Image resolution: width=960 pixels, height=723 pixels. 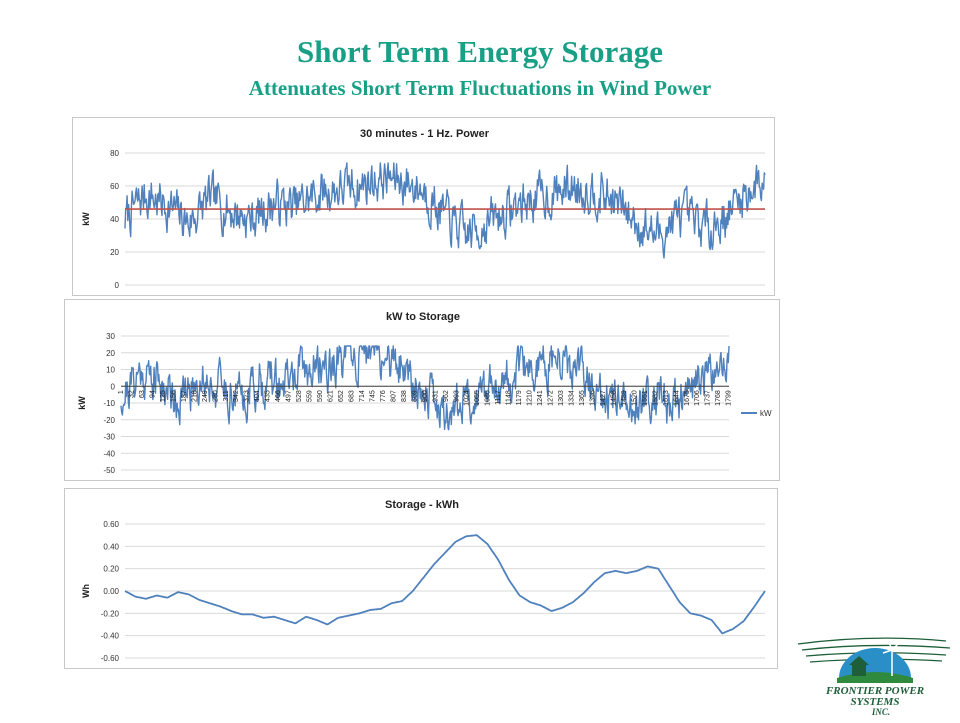 What do you see at coordinates (110, 658) in the screenshot?
I see `y-tick-label: -0.60` at bounding box center [110, 658].